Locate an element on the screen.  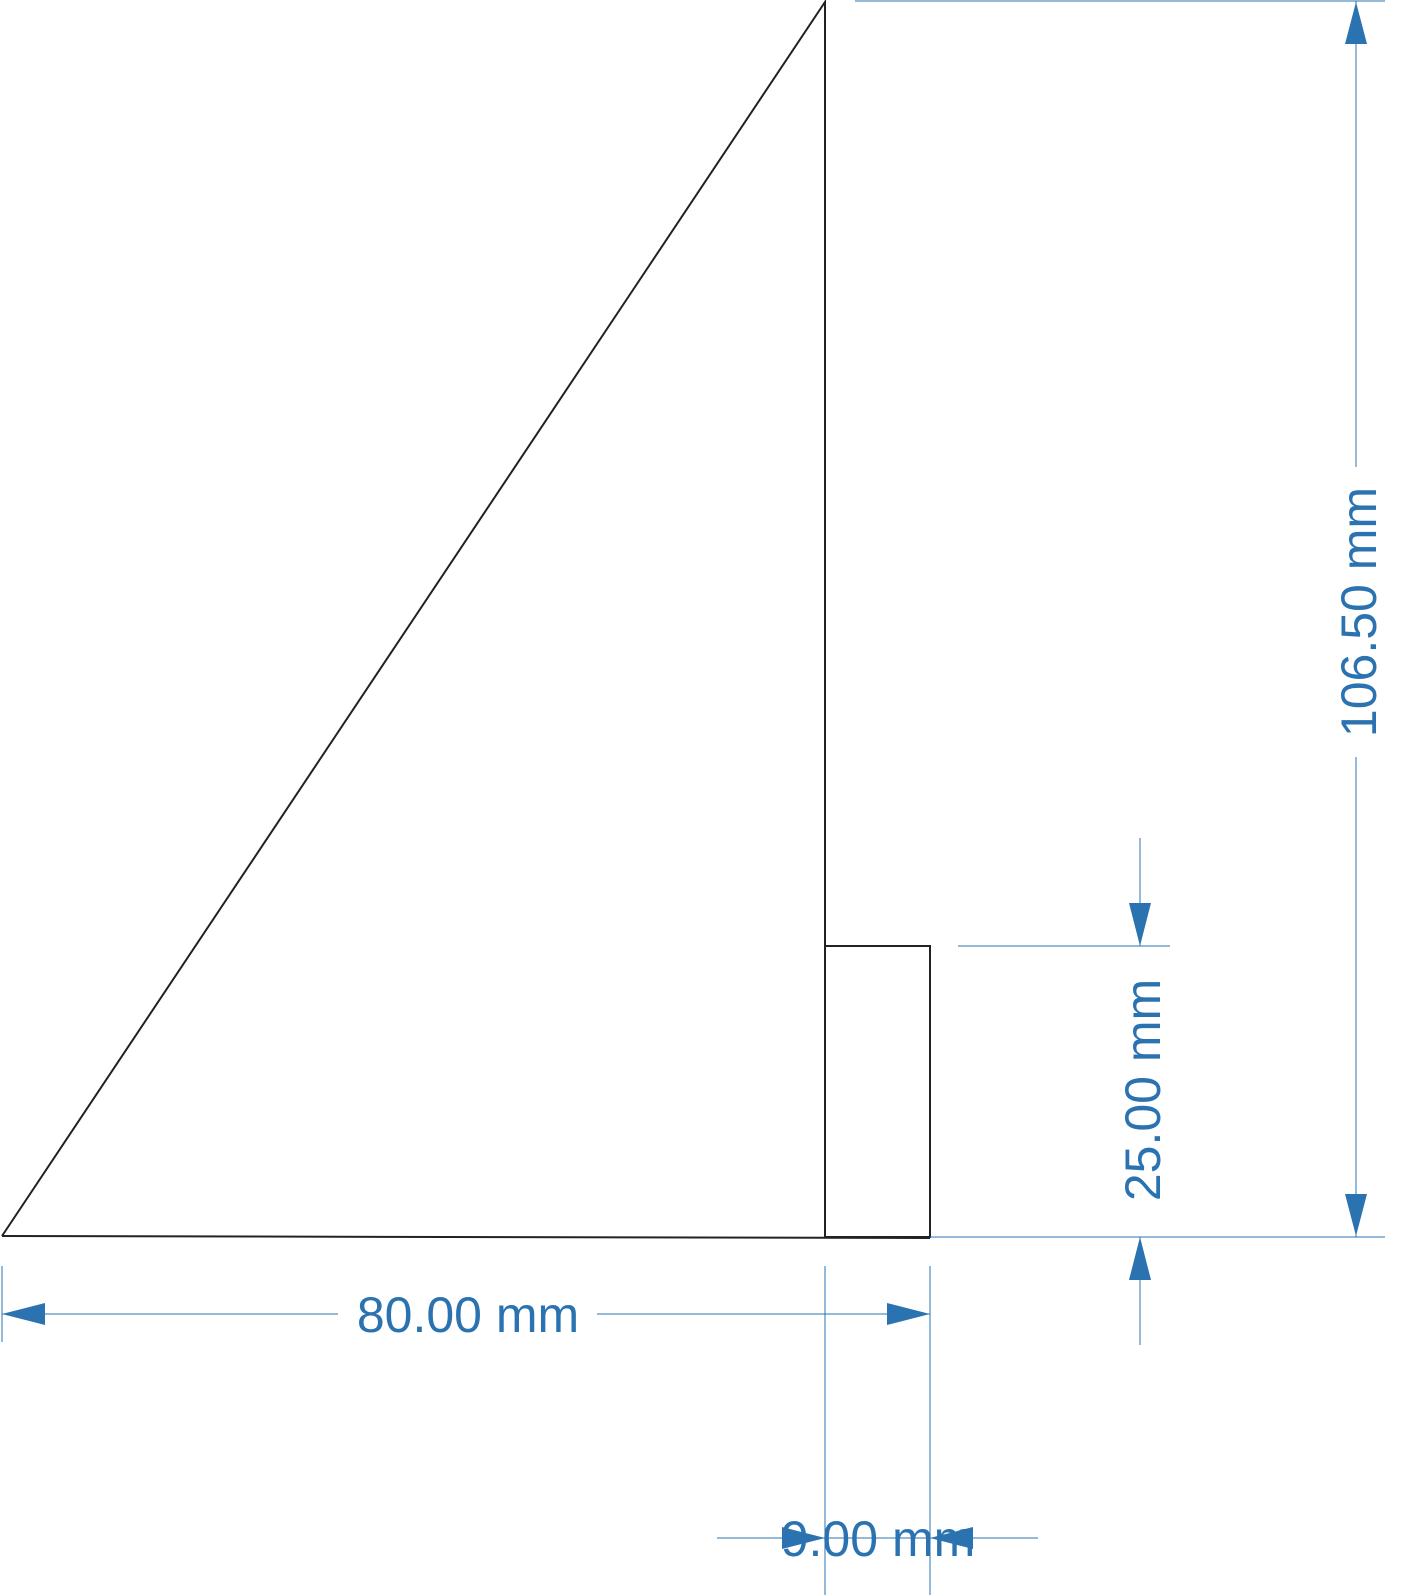
block-width-dimension: 9.00 mm is located at coordinates (877, 1539).